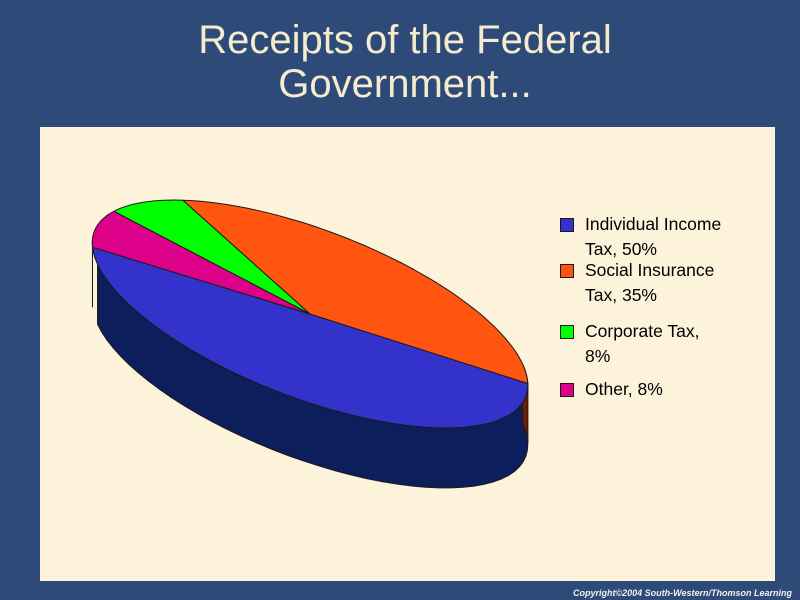 This screenshot has height=600, width=800. What do you see at coordinates (212, 257) in the screenshot?
I see `pie-slice-corporate-tax` at bounding box center [212, 257].